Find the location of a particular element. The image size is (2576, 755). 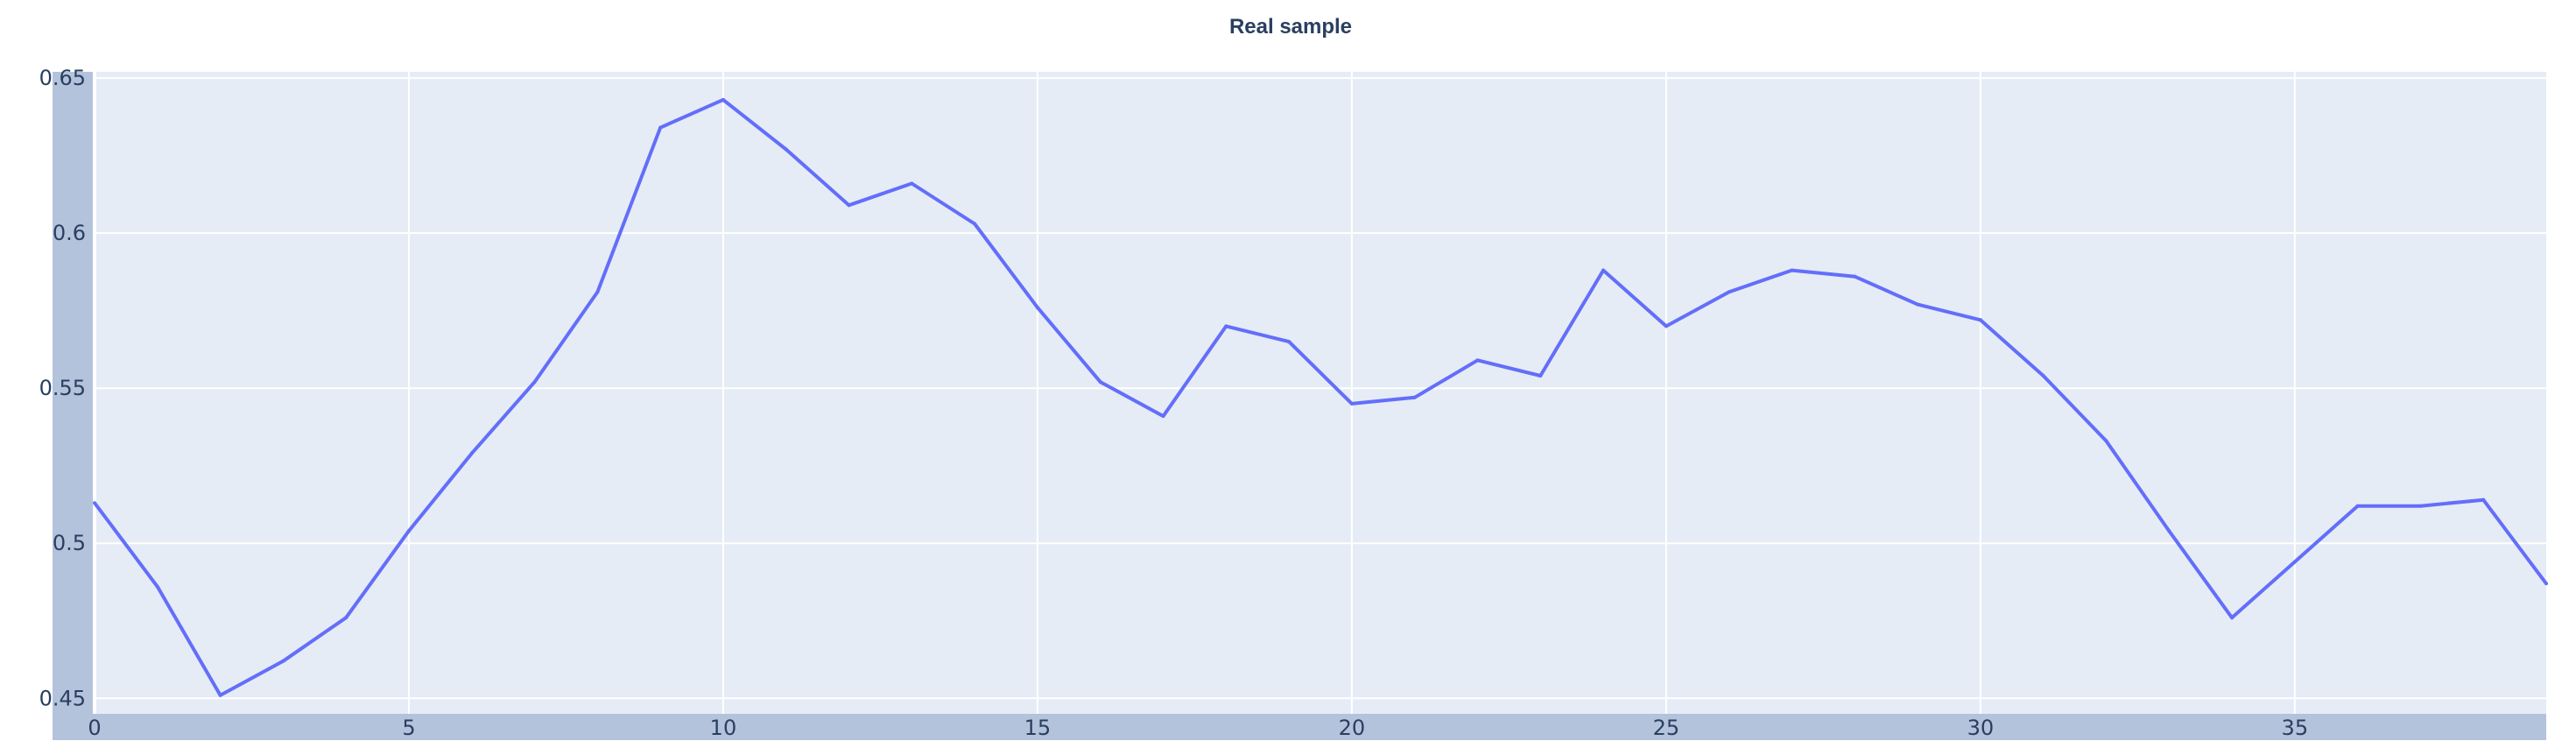

y-tick-label: 0.55 is located at coordinates (62, 388).